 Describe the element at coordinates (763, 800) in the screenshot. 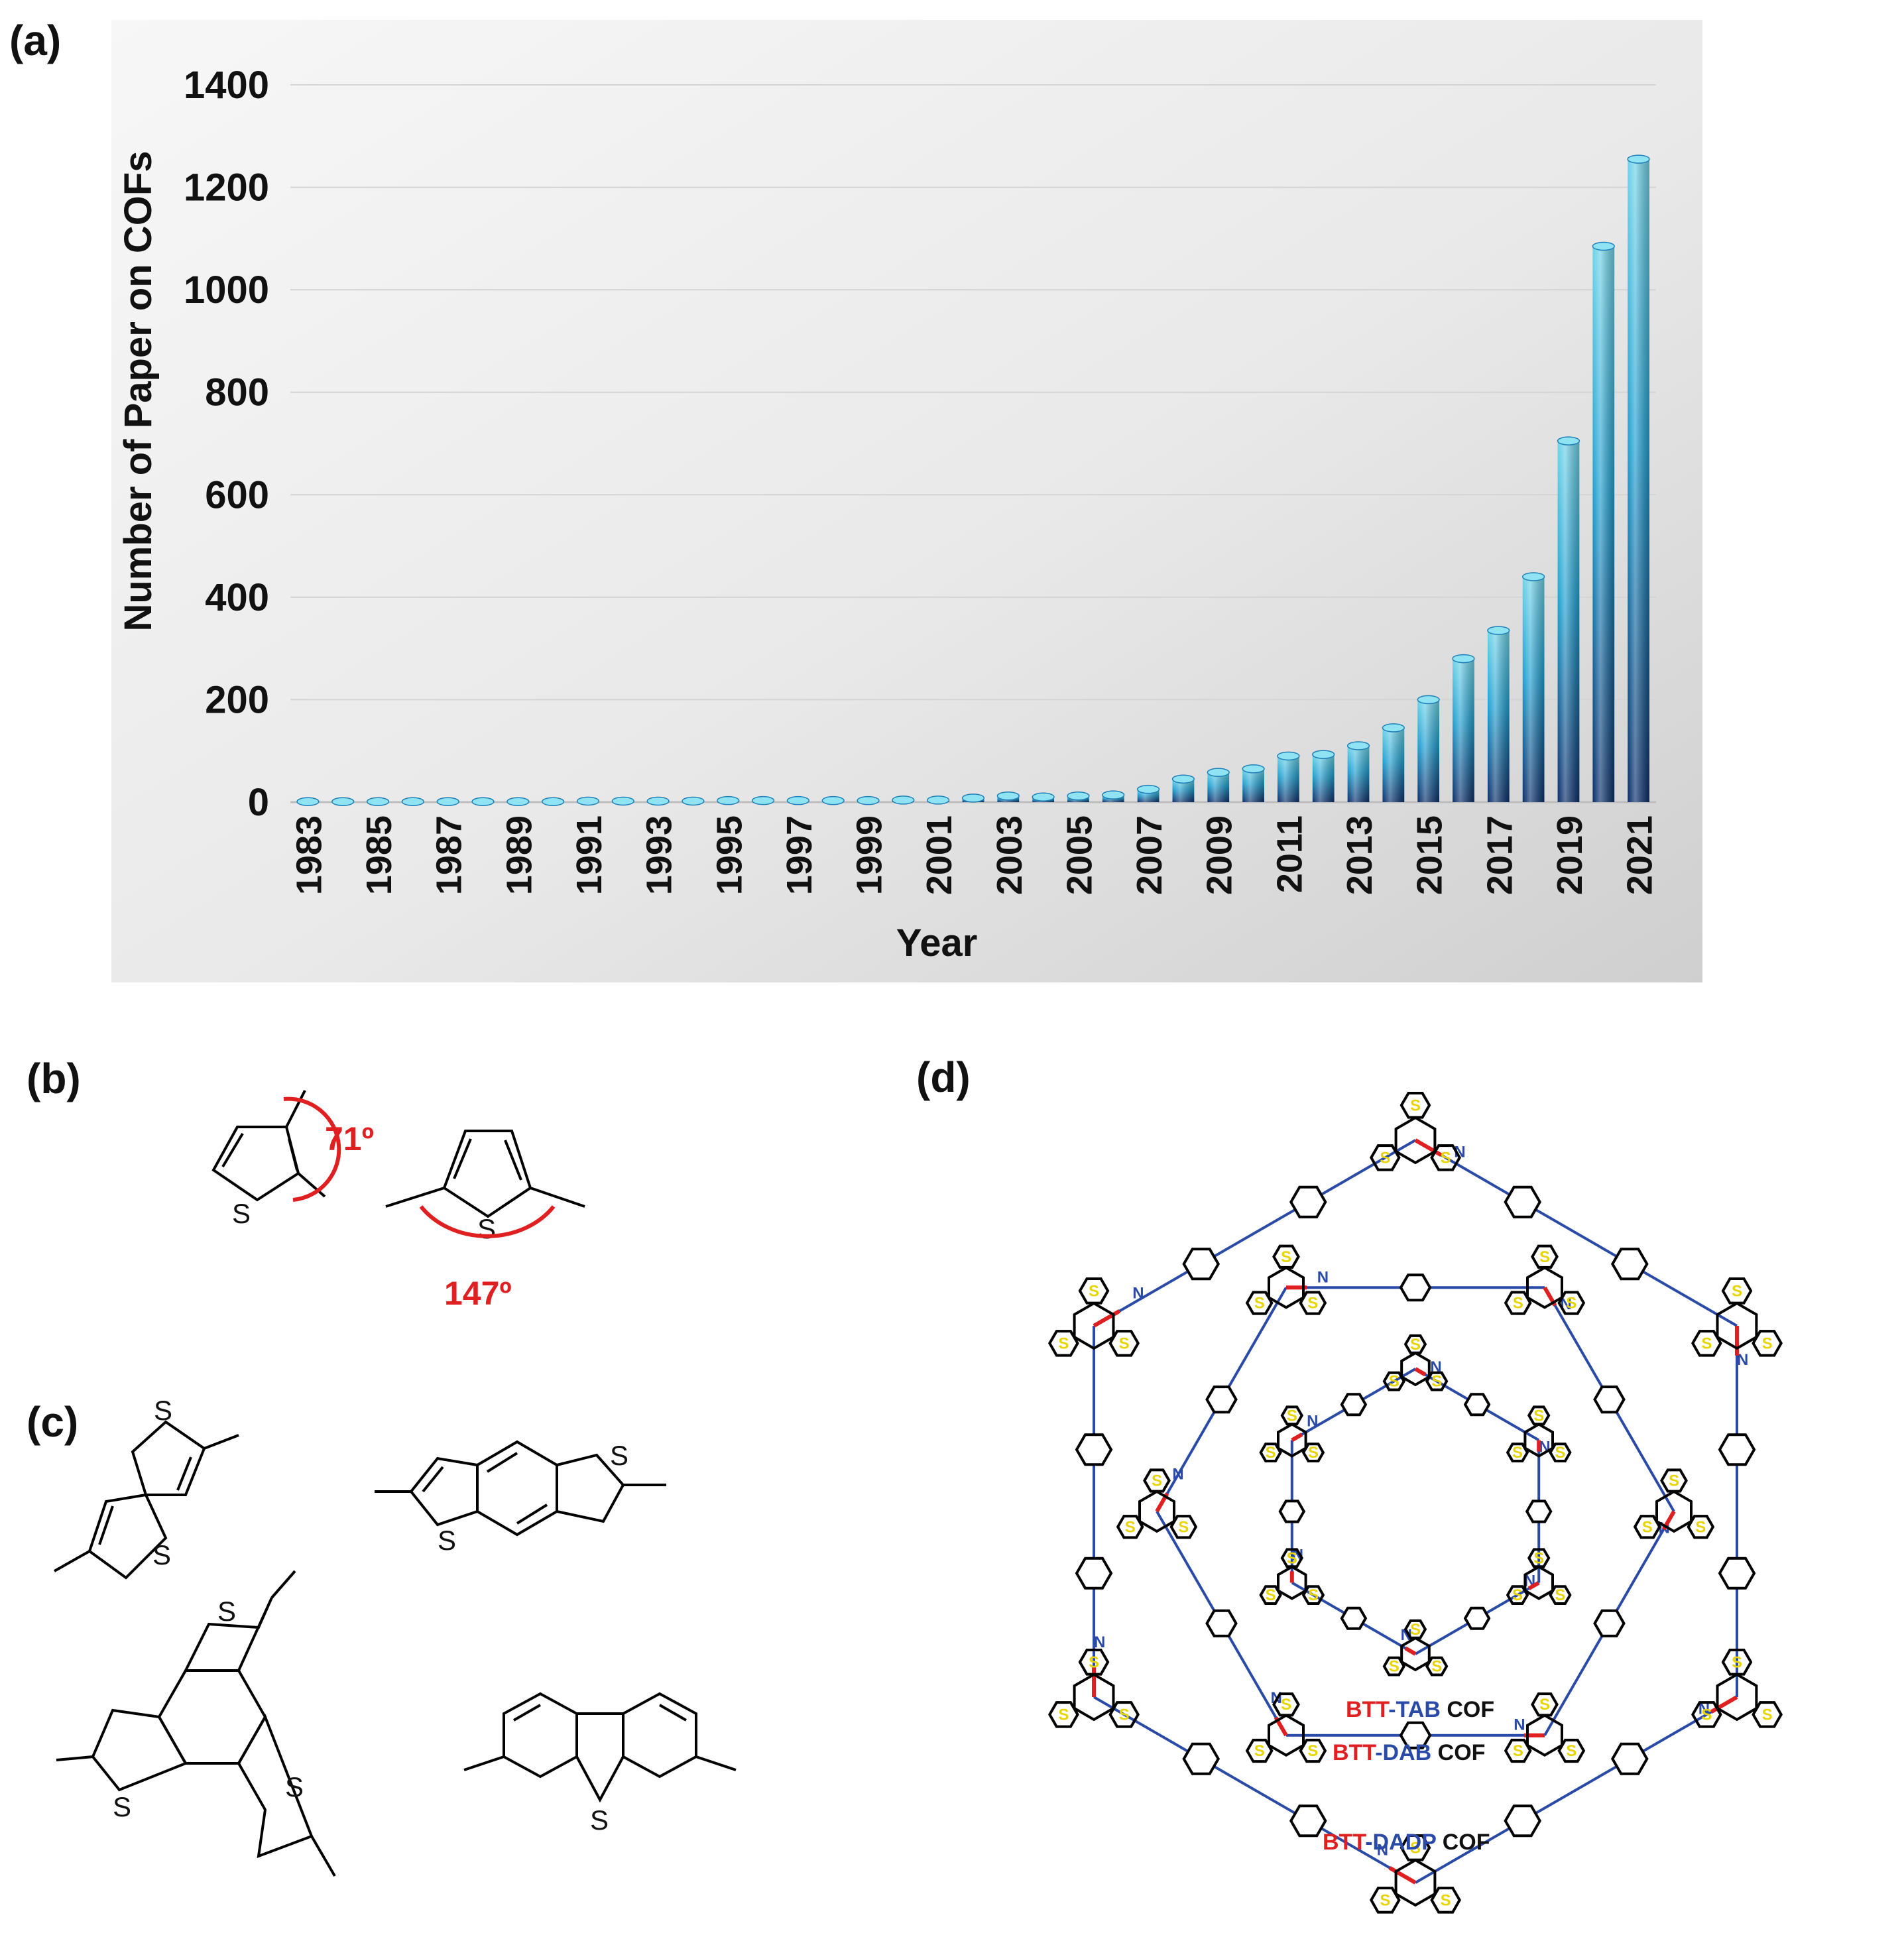

I see `bar-1996` at that location.